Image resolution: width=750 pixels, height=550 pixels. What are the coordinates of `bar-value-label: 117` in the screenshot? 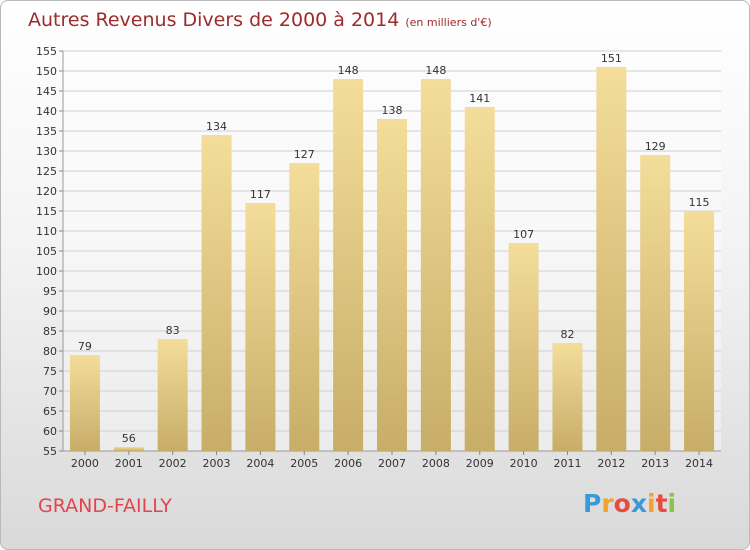 It's located at (260, 194).